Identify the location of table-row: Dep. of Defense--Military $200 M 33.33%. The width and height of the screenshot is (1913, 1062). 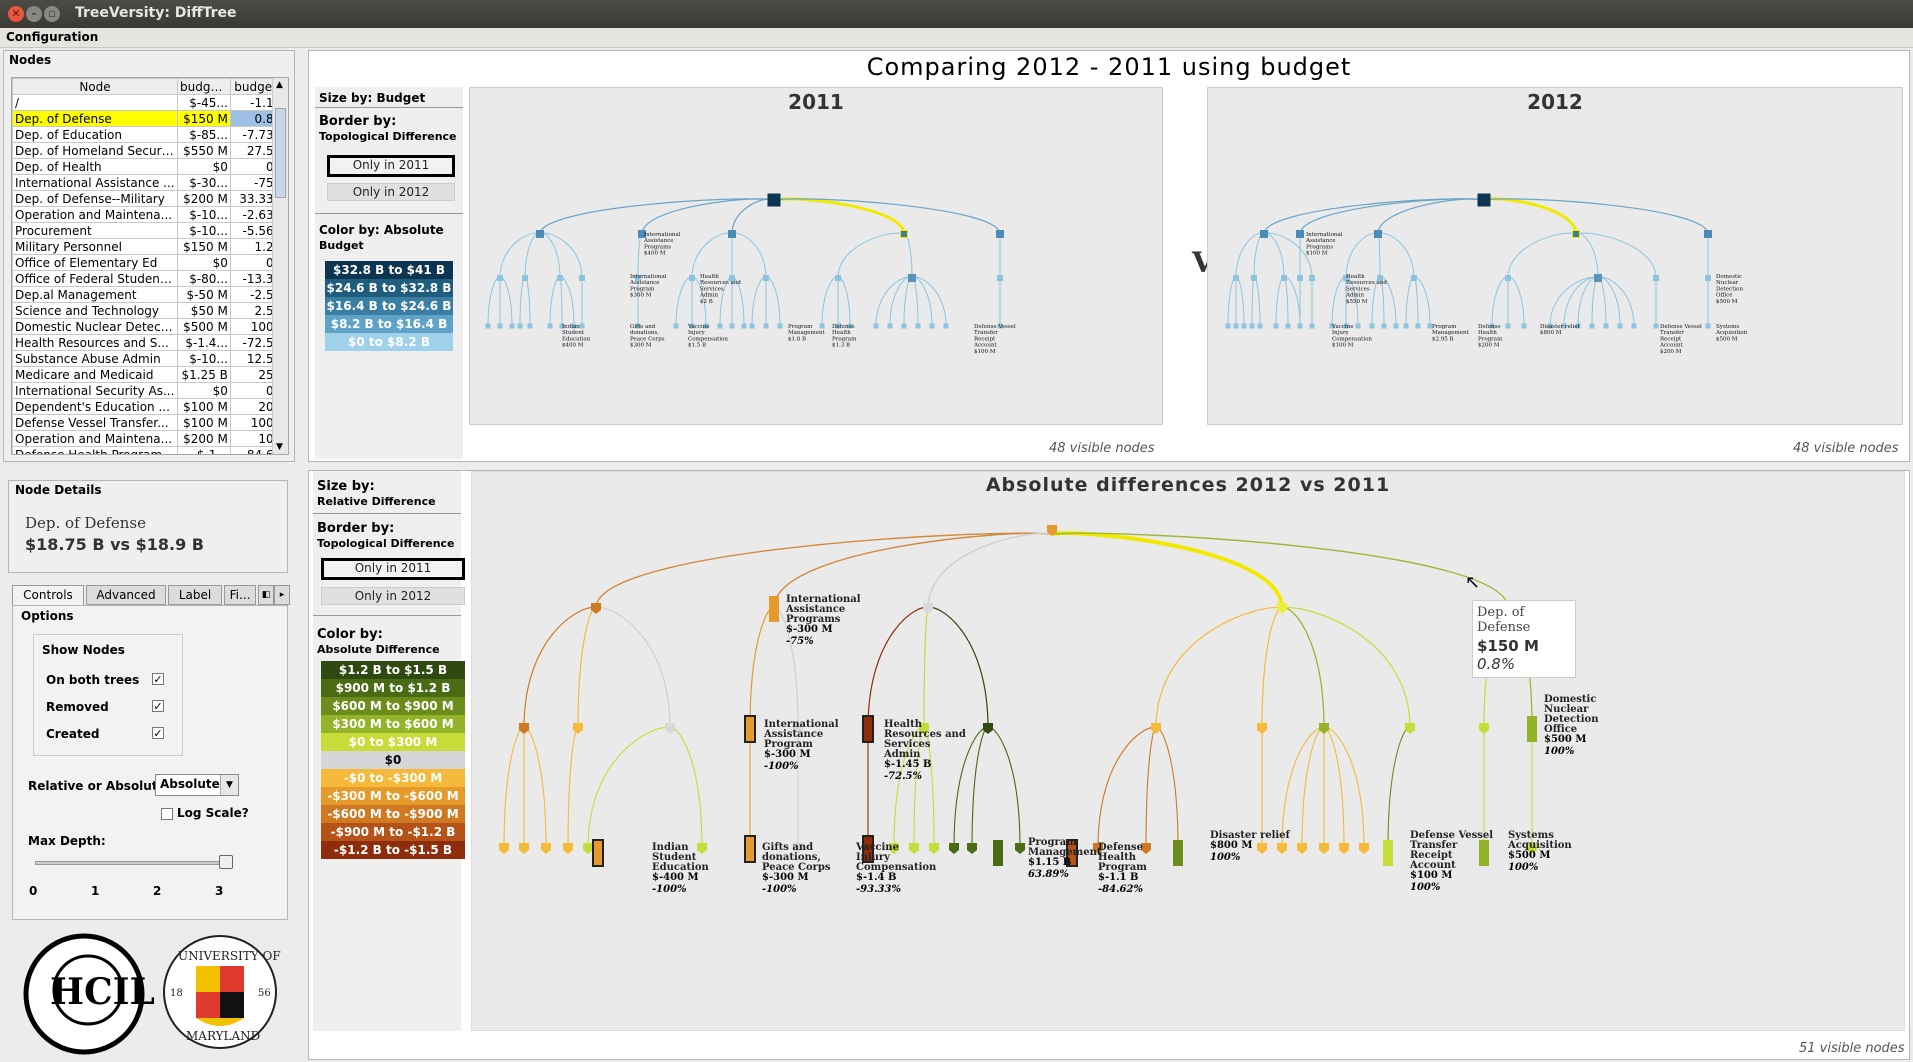
(150, 198).